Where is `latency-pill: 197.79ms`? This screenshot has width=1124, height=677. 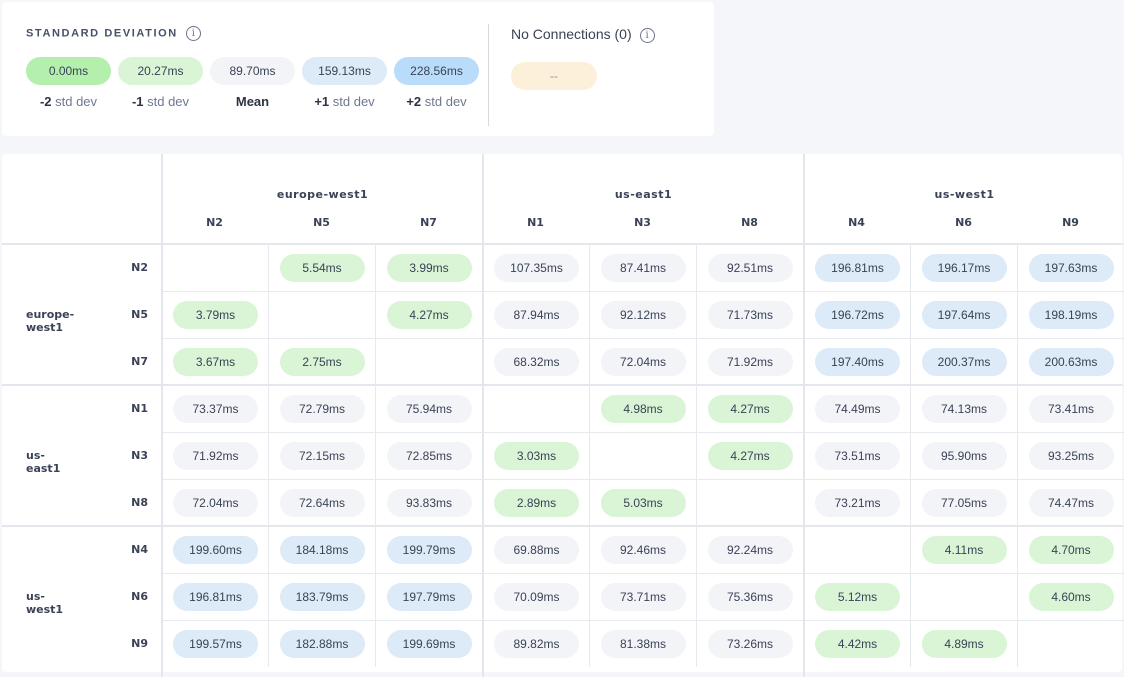
latency-pill: 197.79ms is located at coordinates (429, 597).